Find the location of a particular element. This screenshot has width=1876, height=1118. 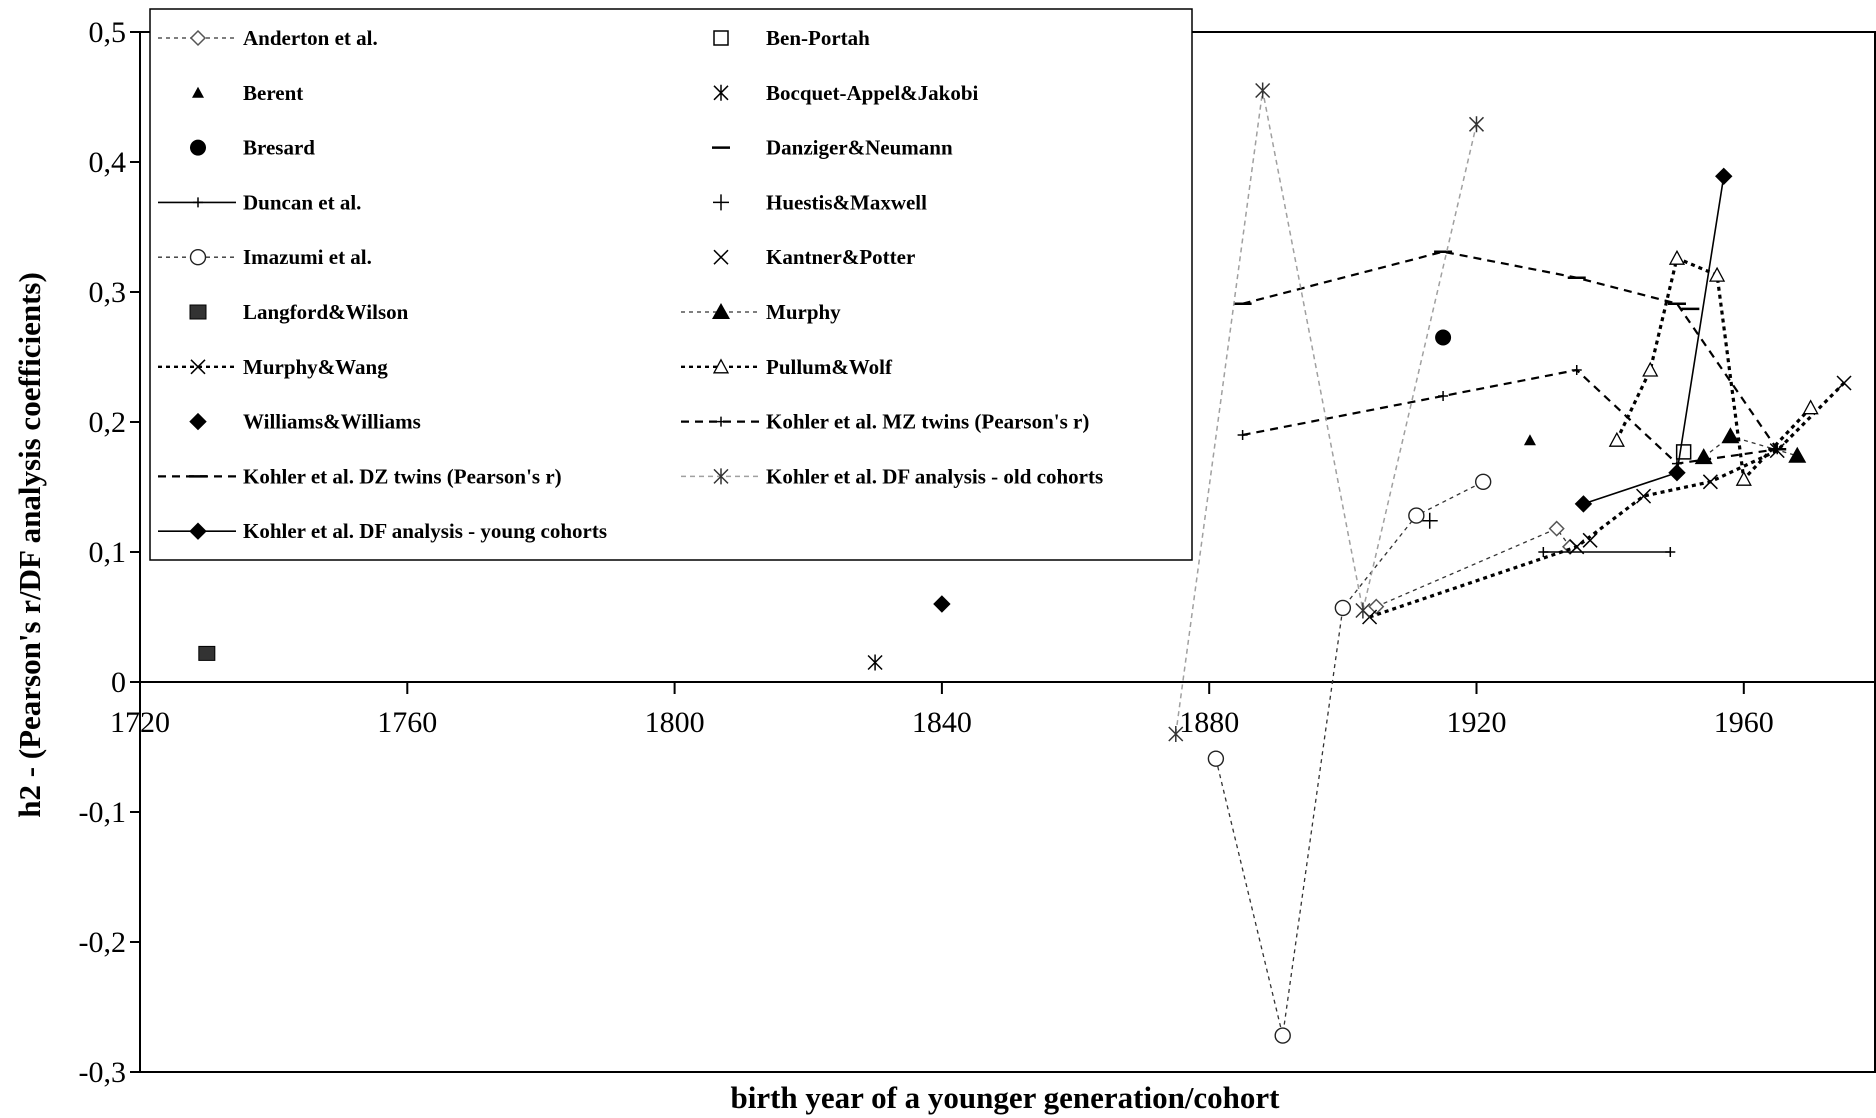

y-tick-label: 0,4 is located at coordinates (108, 162).